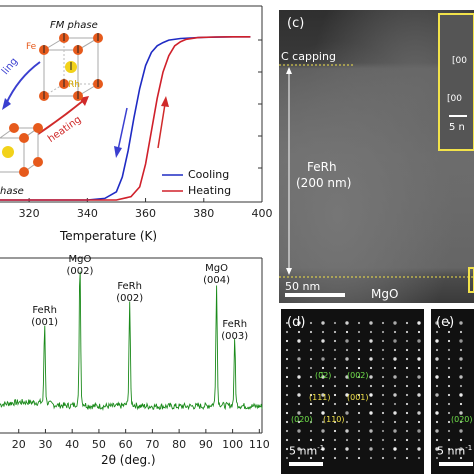  What do you see at coordinates (99, 444) in the screenshot?
I see `xrd-x-tick-label: 50` at bounding box center [99, 444].